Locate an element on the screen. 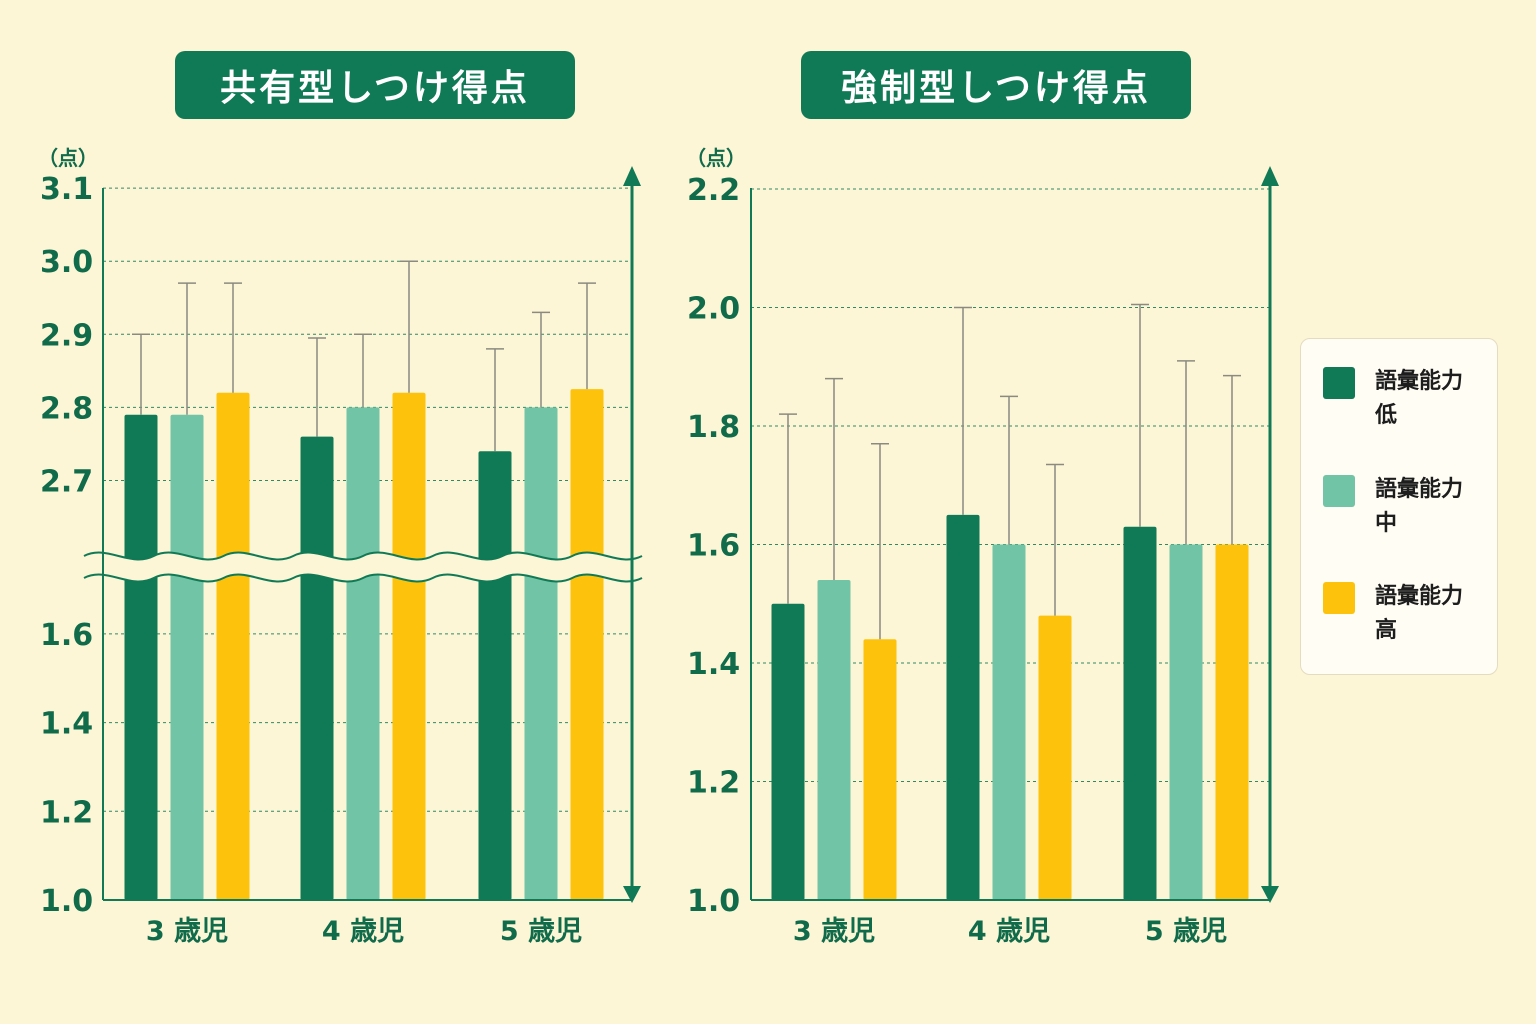 This screenshot has width=1536, height=1024. left-y-tick-label: 1.6 is located at coordinates (66, 635).